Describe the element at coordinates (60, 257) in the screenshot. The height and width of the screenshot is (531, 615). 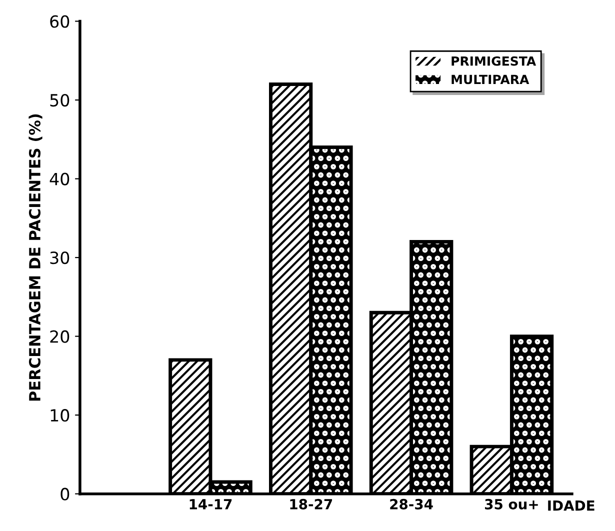
I see `y-tick-label: 30` at that location.